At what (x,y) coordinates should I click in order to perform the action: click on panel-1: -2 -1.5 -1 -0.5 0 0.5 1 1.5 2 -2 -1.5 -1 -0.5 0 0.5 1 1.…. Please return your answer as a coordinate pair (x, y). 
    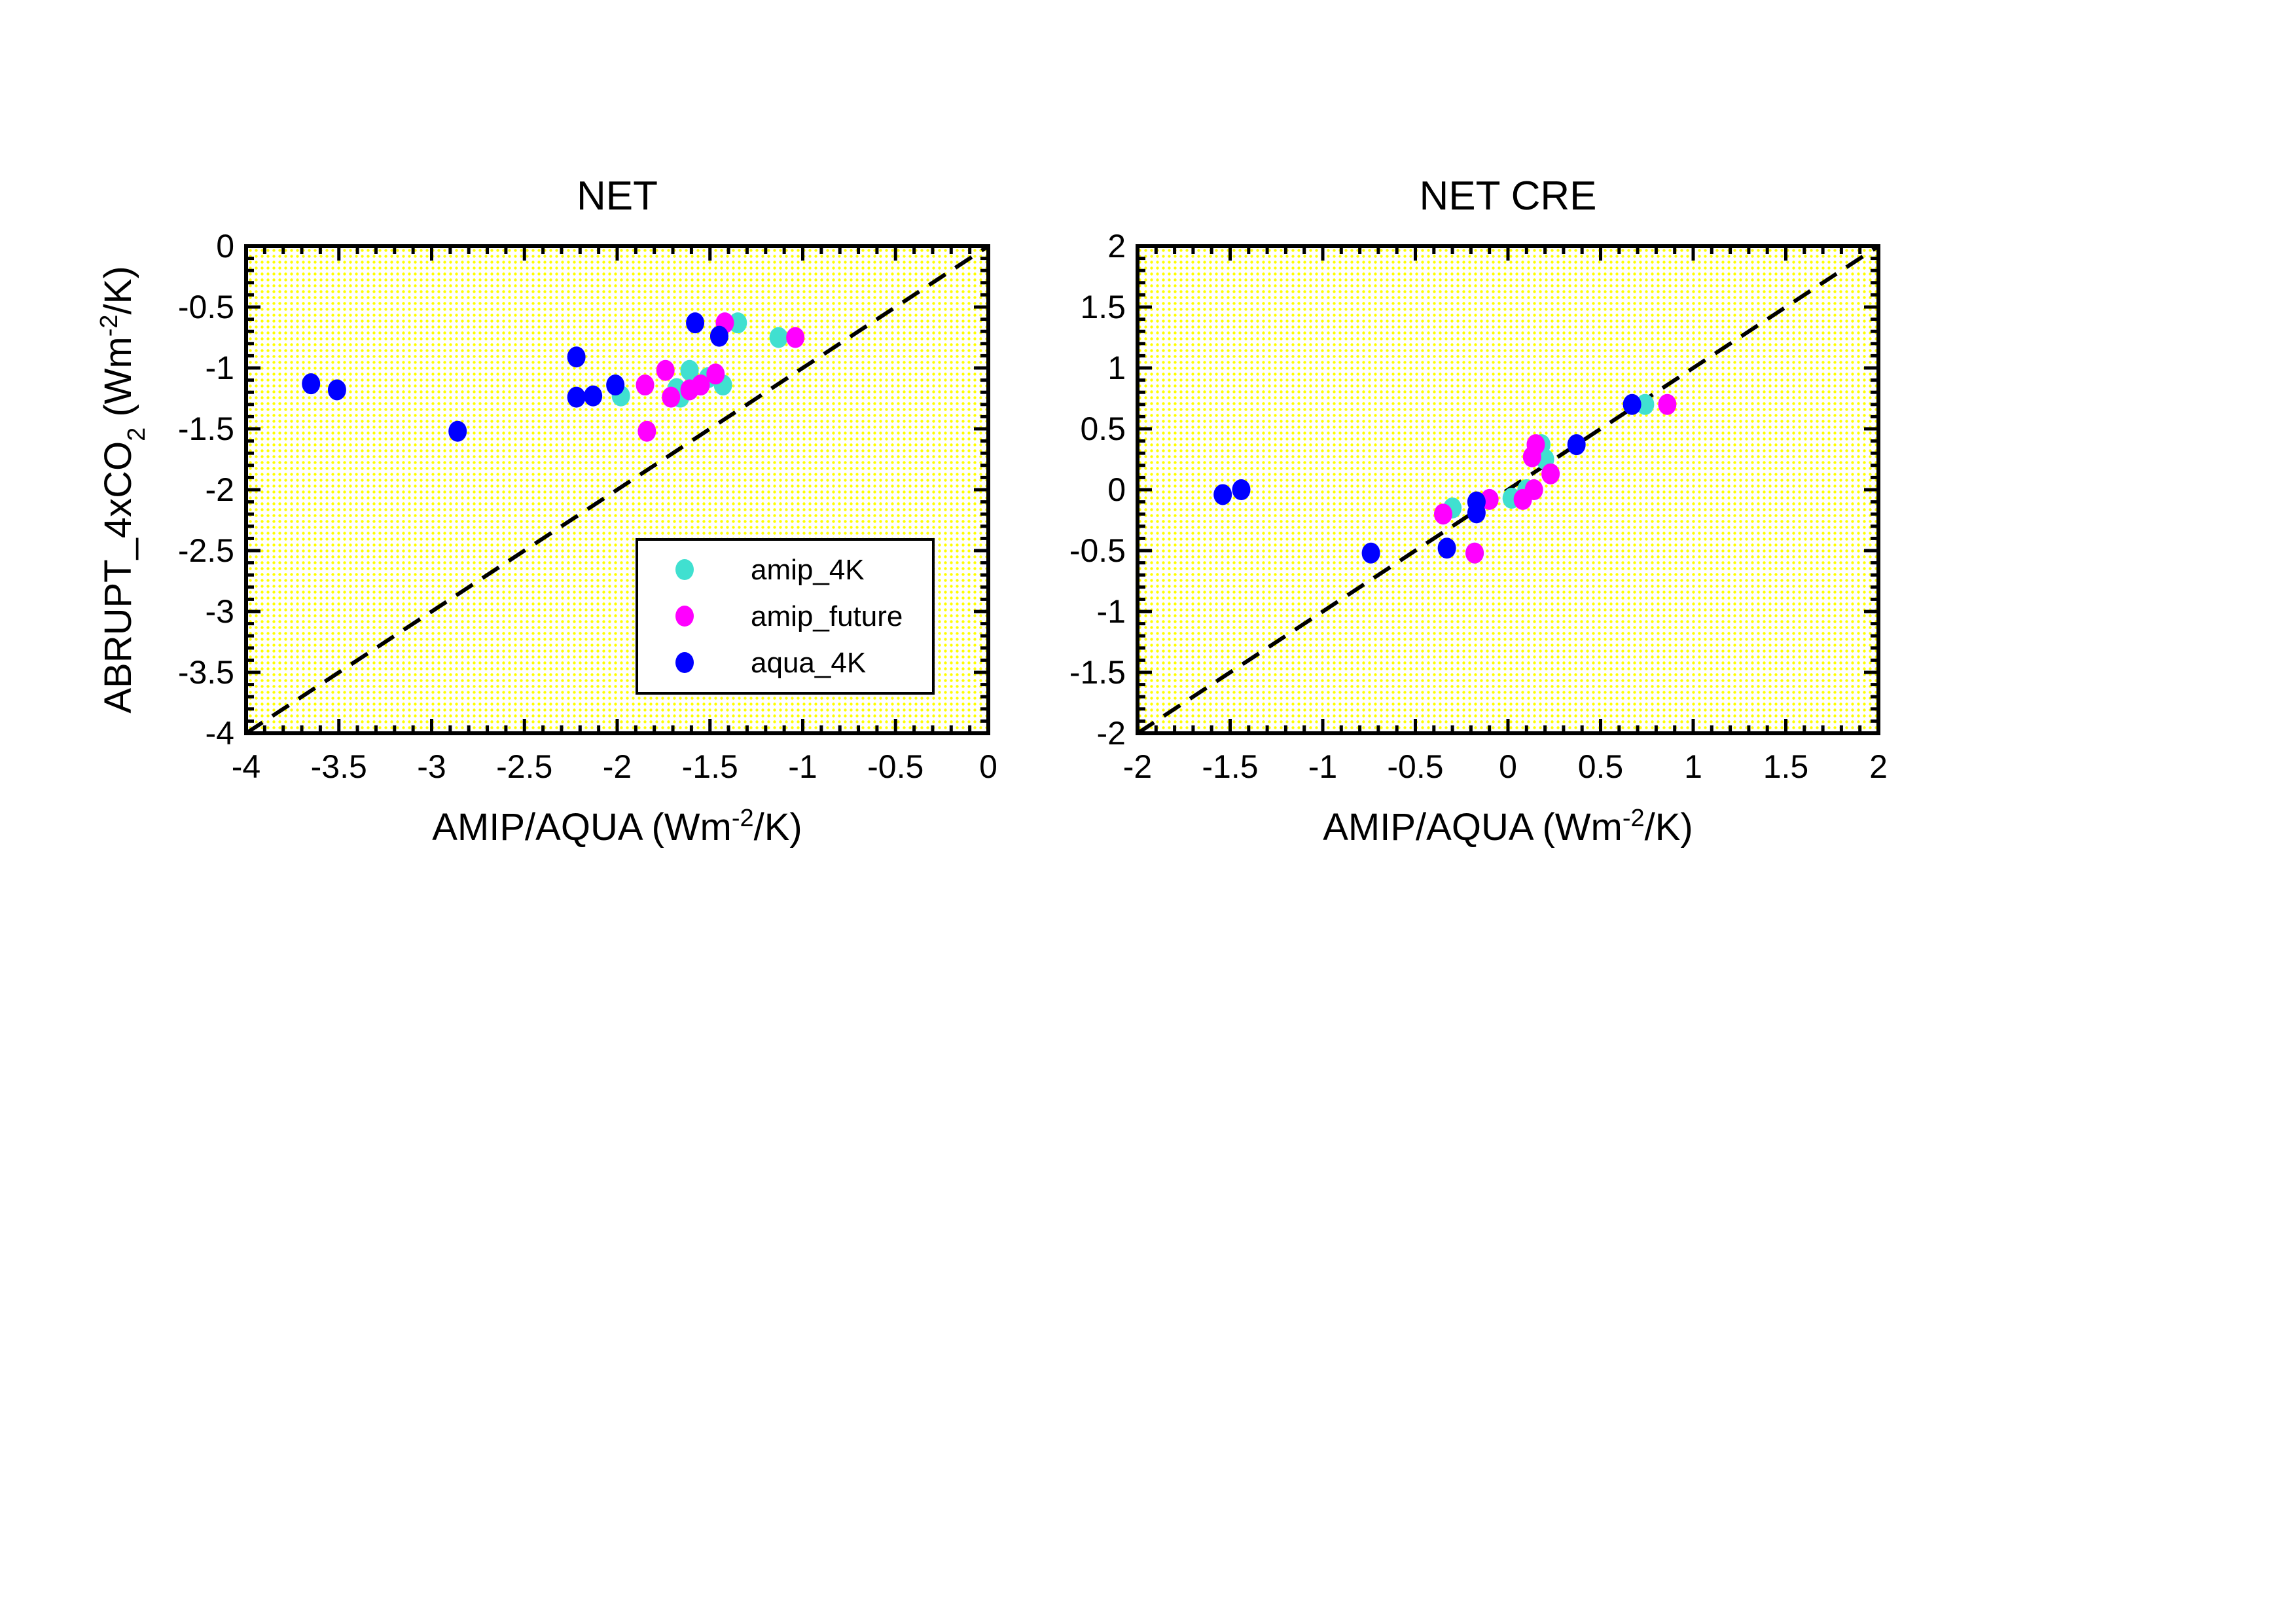
    Looking at the image, I should click on (1478, 479).